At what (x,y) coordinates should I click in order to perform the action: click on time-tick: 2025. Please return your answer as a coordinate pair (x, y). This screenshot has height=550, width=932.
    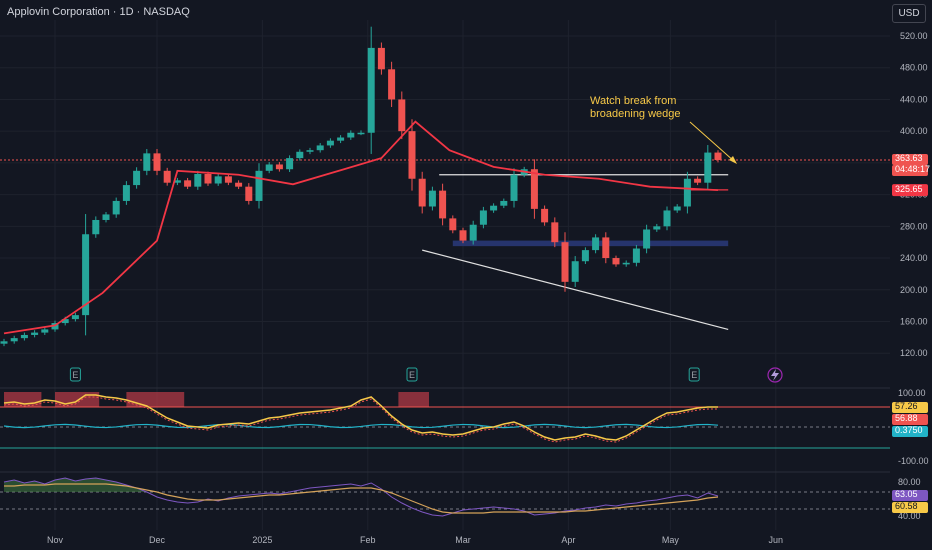
    Looking at the image, I should click on (262, 540).